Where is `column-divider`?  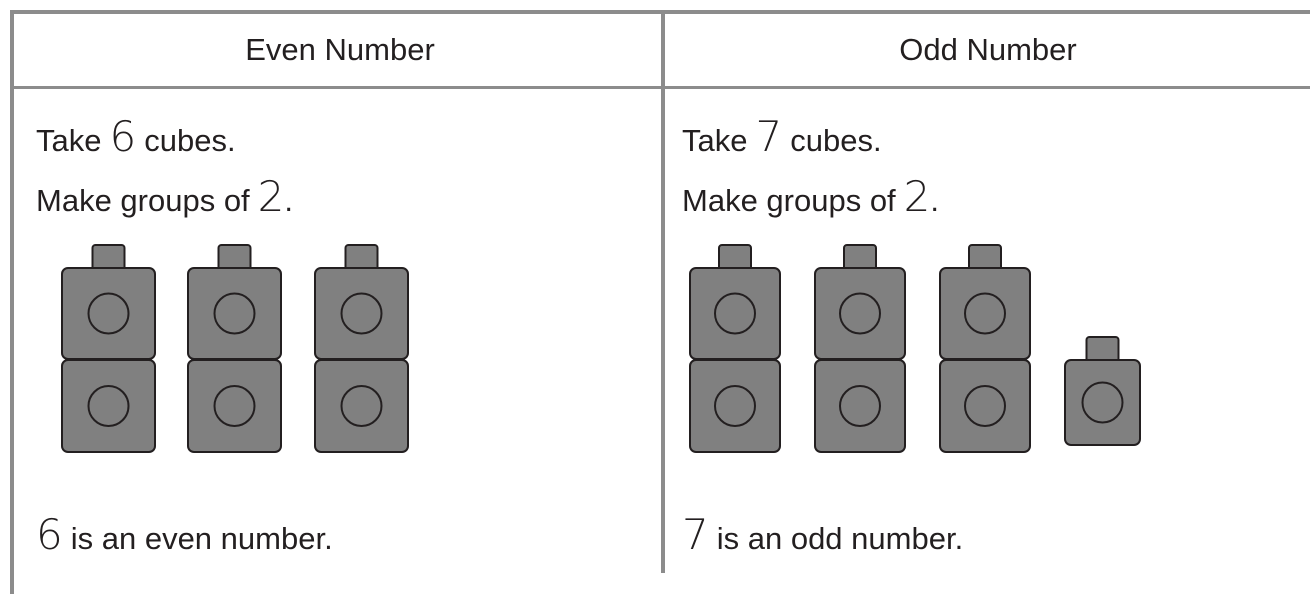
column-divider is located at coordinates (663, 291).